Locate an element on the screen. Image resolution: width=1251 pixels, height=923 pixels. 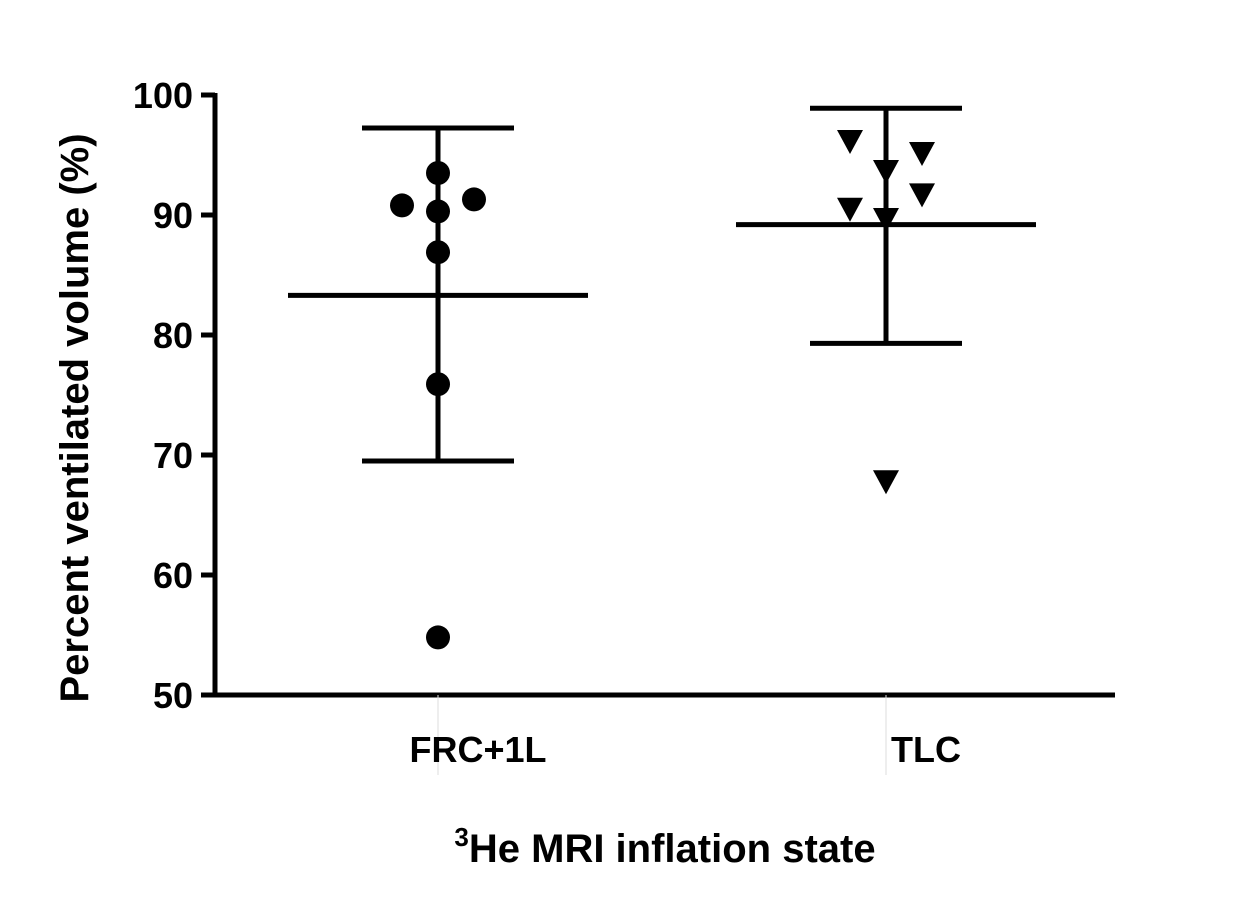
y-tick-label: 50 is located at coordinates (173, 695).